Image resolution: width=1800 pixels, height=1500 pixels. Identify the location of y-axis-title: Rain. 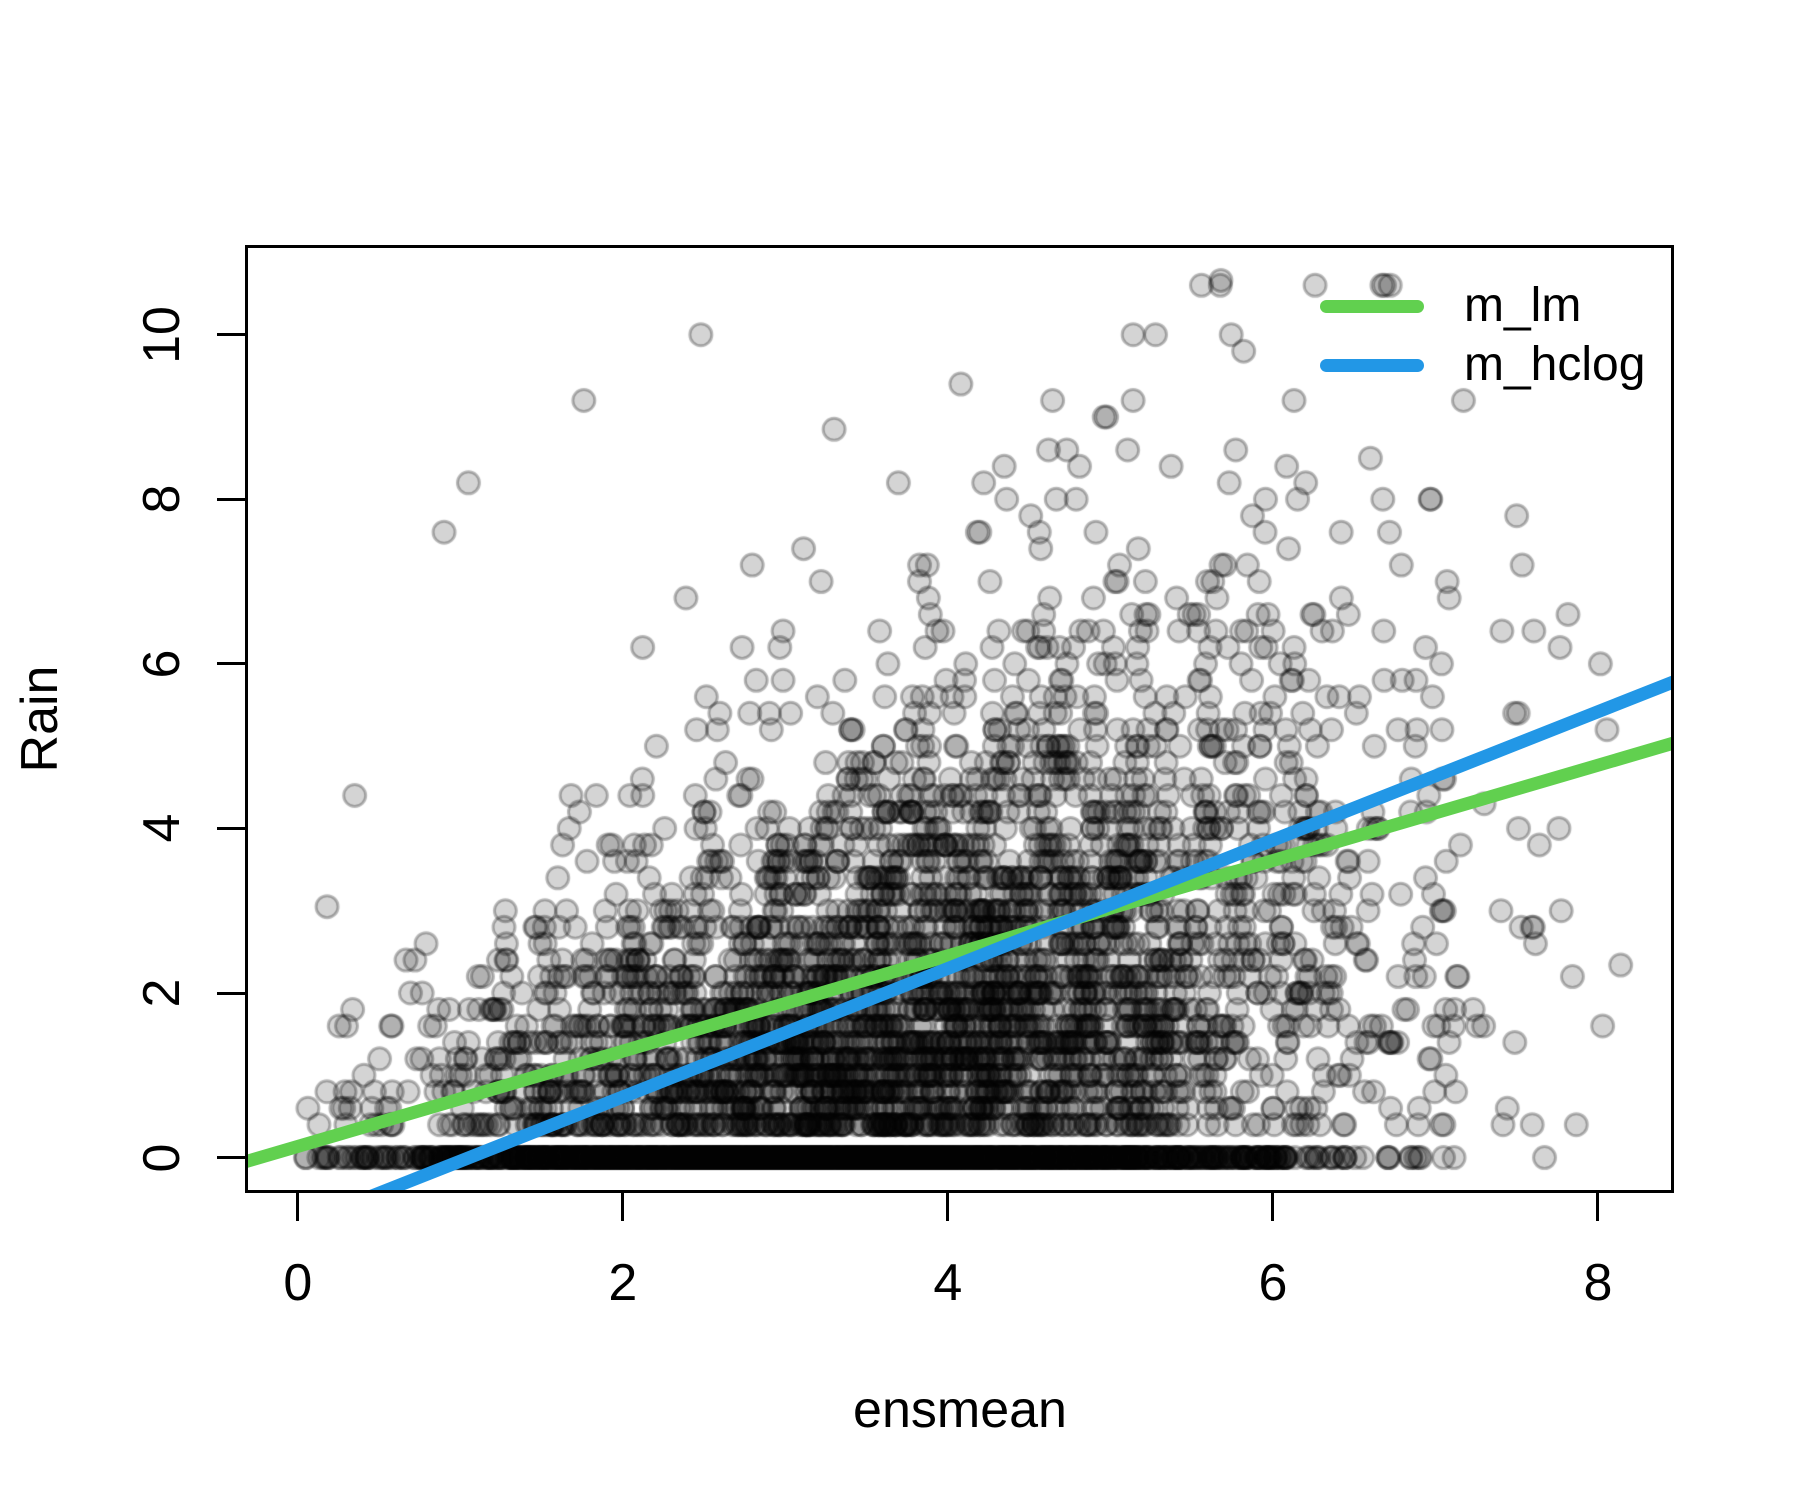
(40, 719).